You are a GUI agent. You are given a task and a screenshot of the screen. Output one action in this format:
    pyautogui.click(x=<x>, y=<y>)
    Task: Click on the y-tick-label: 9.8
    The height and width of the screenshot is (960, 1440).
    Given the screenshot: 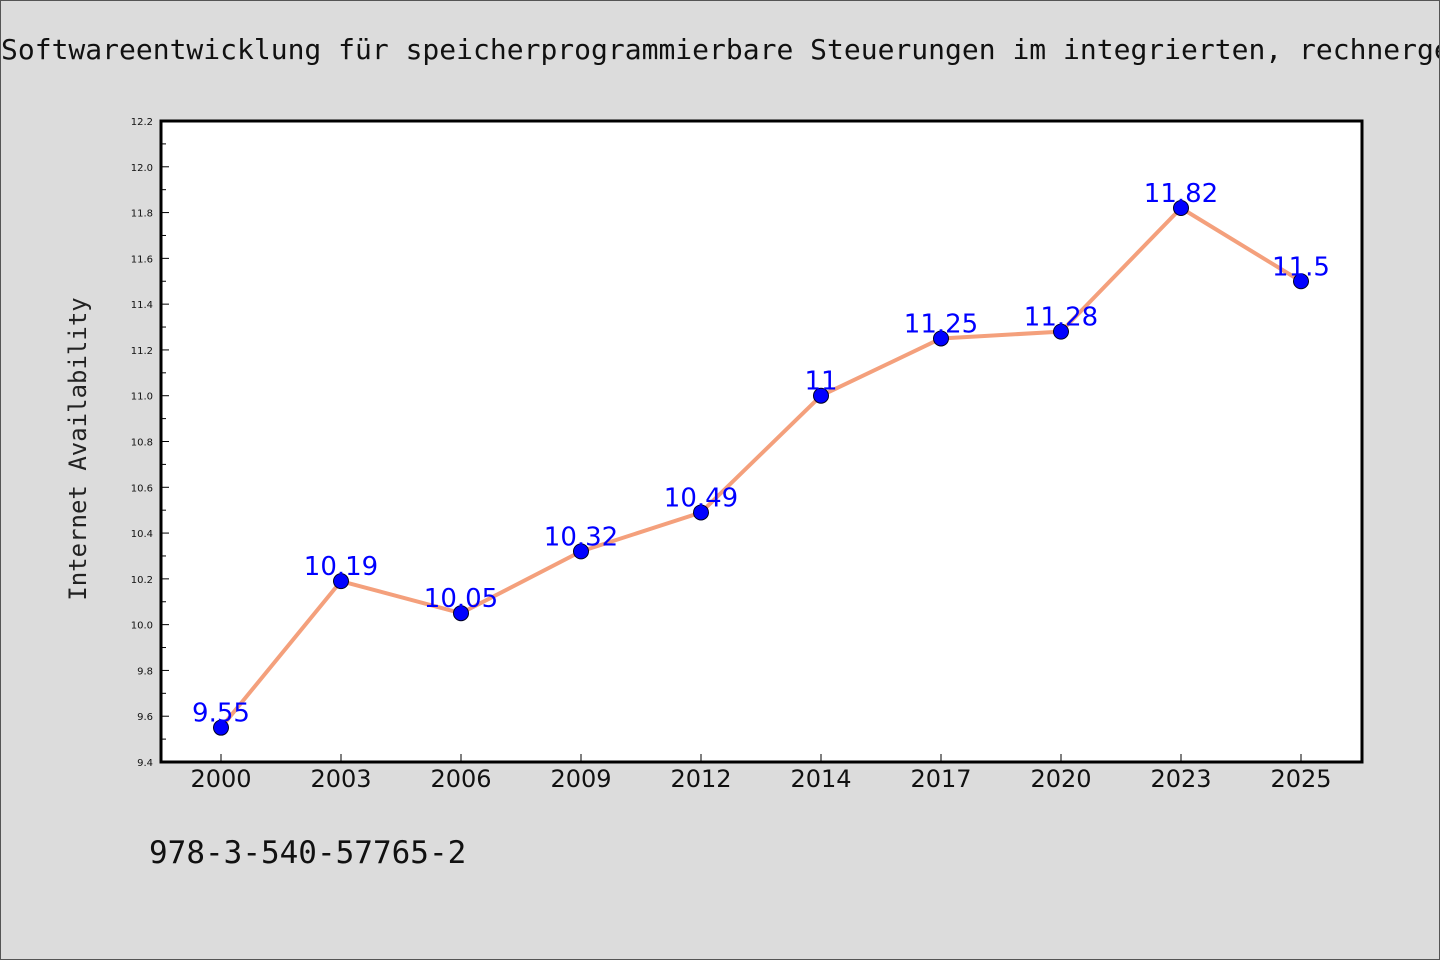 What is the action you would take?
    pyautogui.click(x=145, y=671)
    